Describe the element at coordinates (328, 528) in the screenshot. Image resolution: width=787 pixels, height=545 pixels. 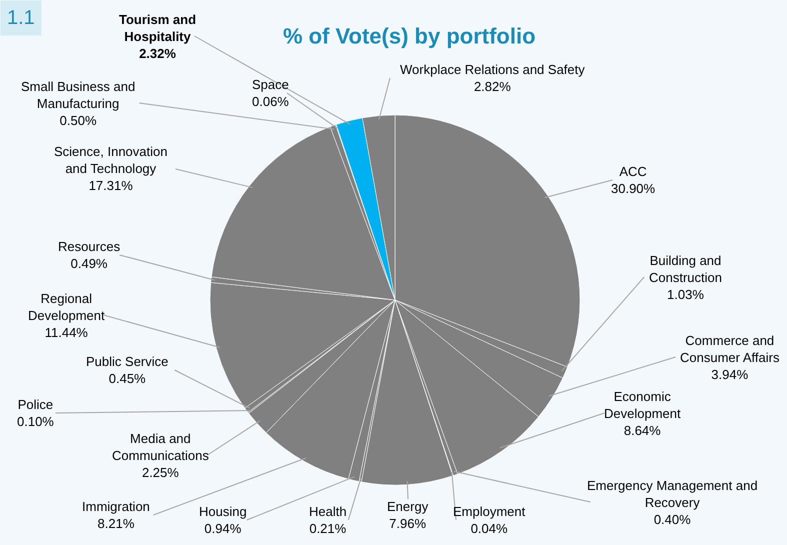
I see `data-label: 0.21%` at that location.